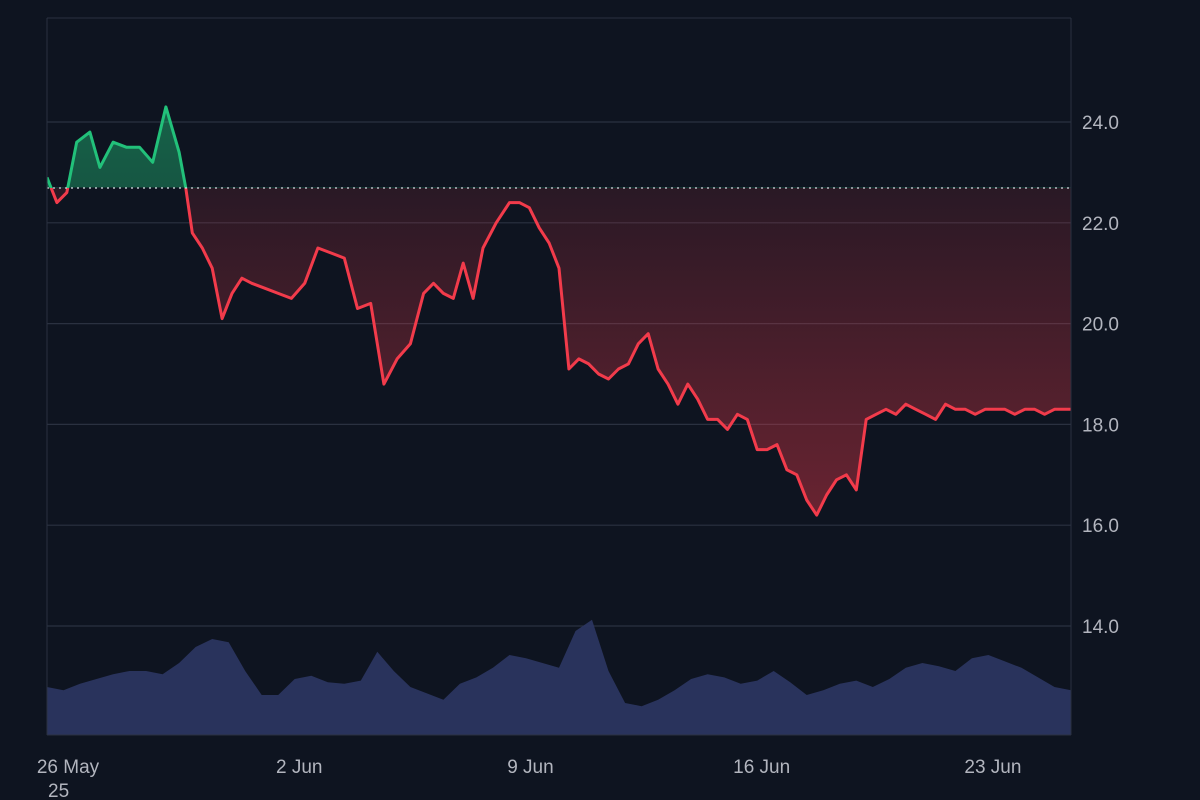 The height and width of the screenshot is (800, 1200). Describe the element at coordinates (1100, 123) in the screenshot. I see `y-tick-label: 24.0` at that location.